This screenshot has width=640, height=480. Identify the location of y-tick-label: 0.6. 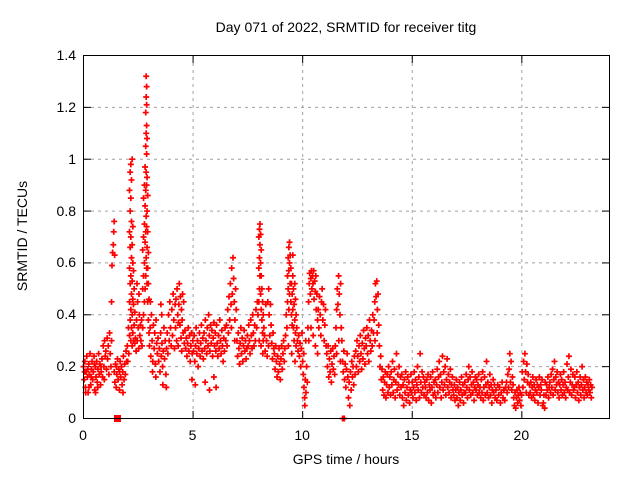
(66, 262).